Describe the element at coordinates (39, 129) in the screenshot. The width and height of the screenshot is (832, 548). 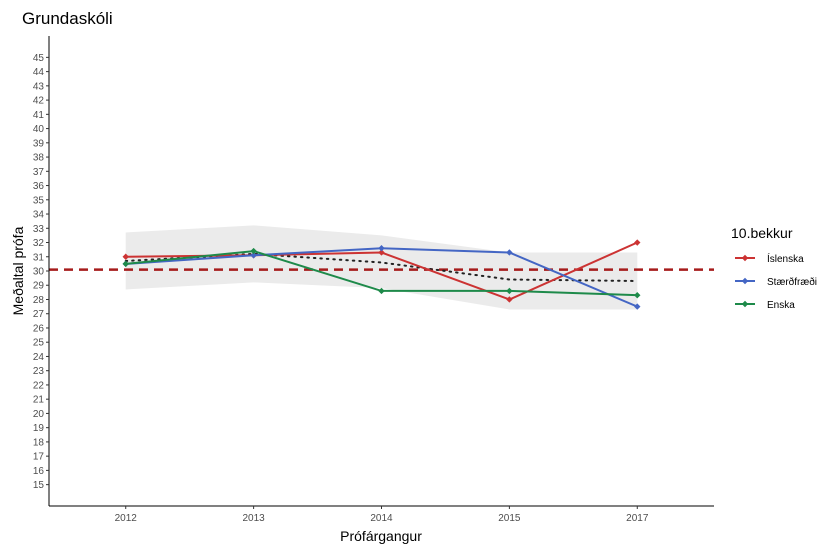
I see `y-tick-label: 40` at that location.